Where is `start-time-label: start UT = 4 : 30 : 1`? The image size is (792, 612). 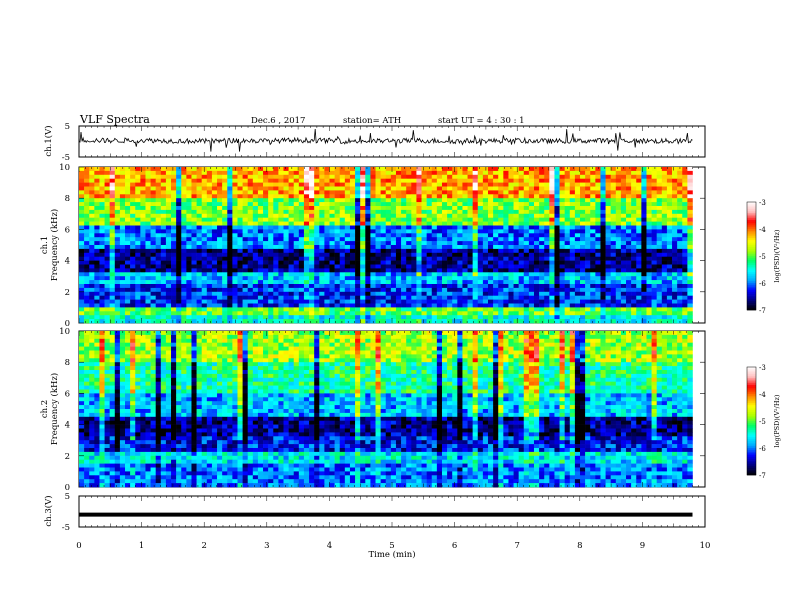 start-time-label: start UT = 4 : 30 : 1 is located at coordinates (481, 121).